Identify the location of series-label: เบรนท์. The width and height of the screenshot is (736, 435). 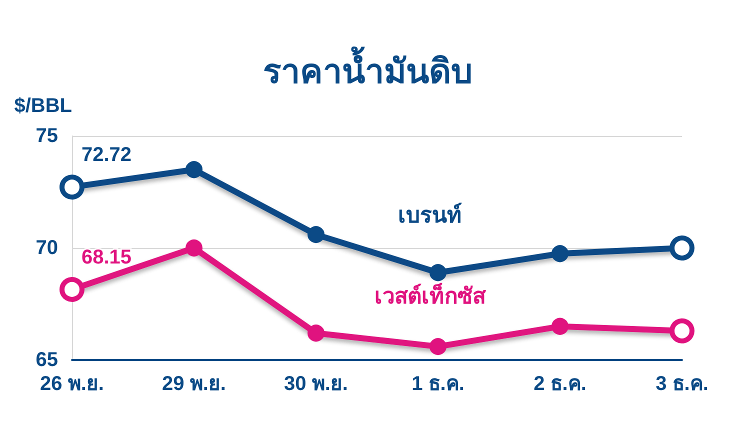
(430, 215).